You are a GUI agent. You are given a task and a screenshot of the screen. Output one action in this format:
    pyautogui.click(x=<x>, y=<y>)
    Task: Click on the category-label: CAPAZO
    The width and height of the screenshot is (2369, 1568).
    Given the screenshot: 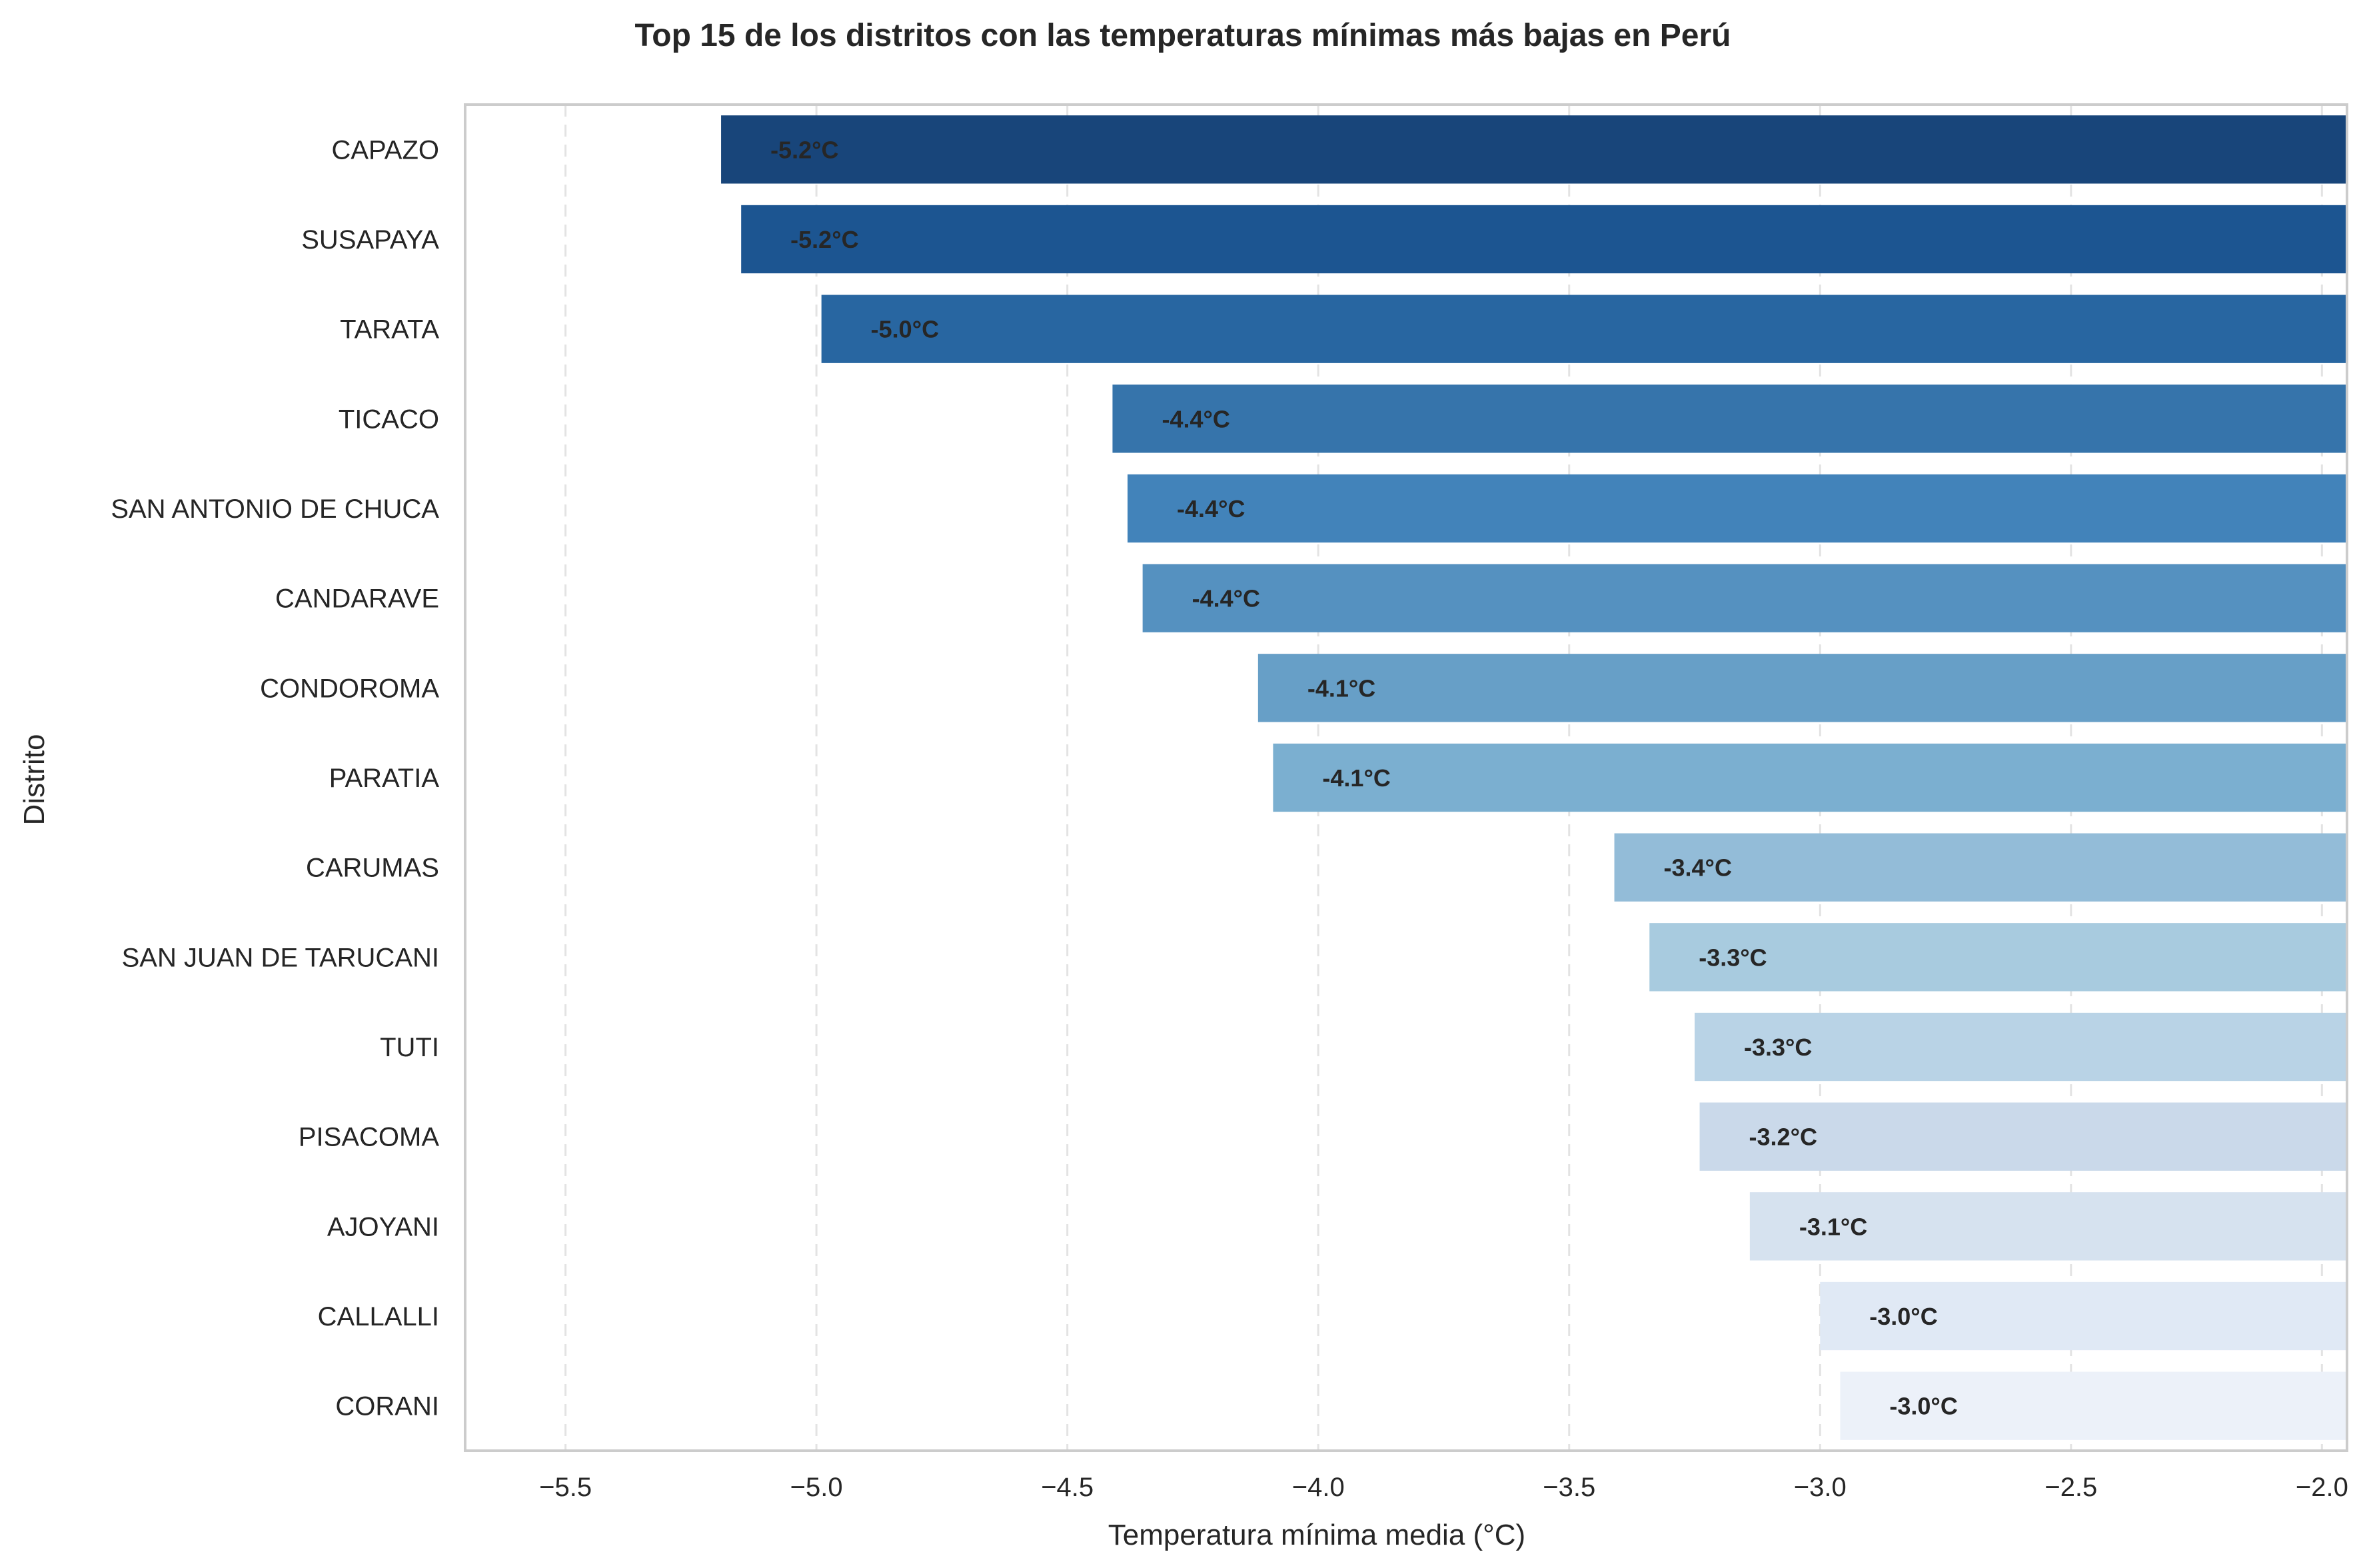 What is the action you would take?
    pyautogui.click(x=385, y=150)
    